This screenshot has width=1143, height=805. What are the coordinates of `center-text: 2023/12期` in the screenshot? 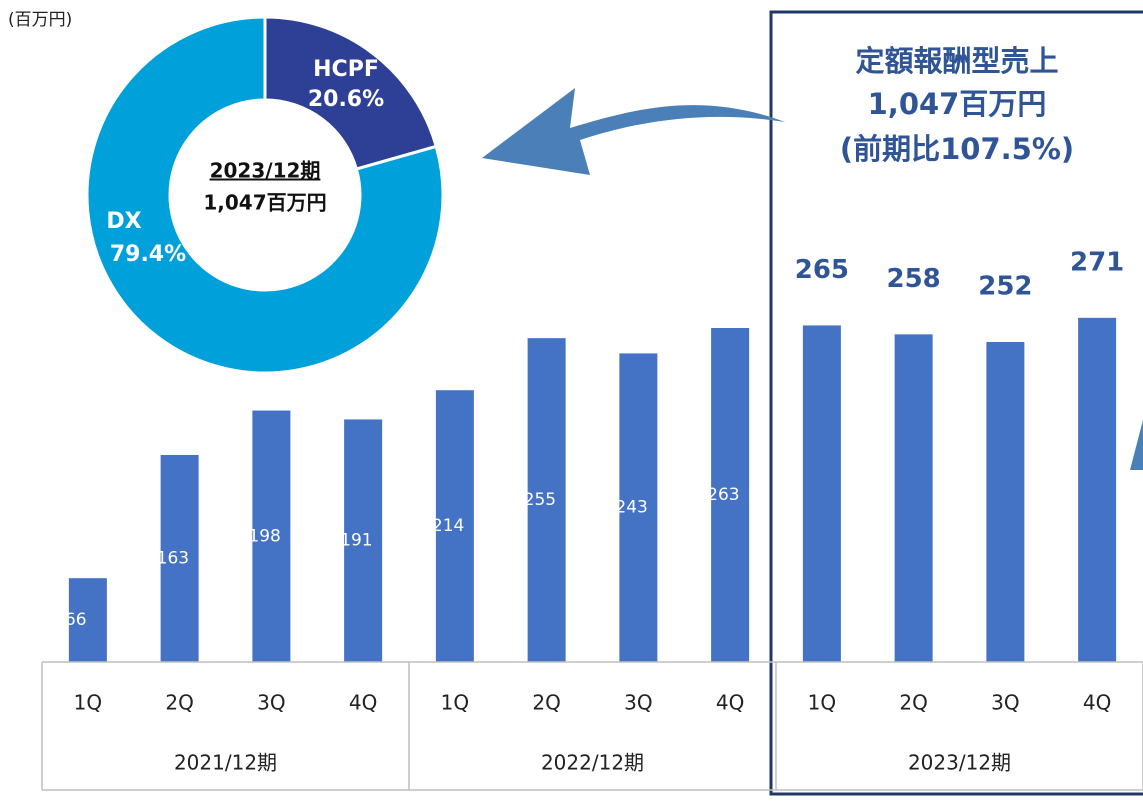 It's located at (265, 171).